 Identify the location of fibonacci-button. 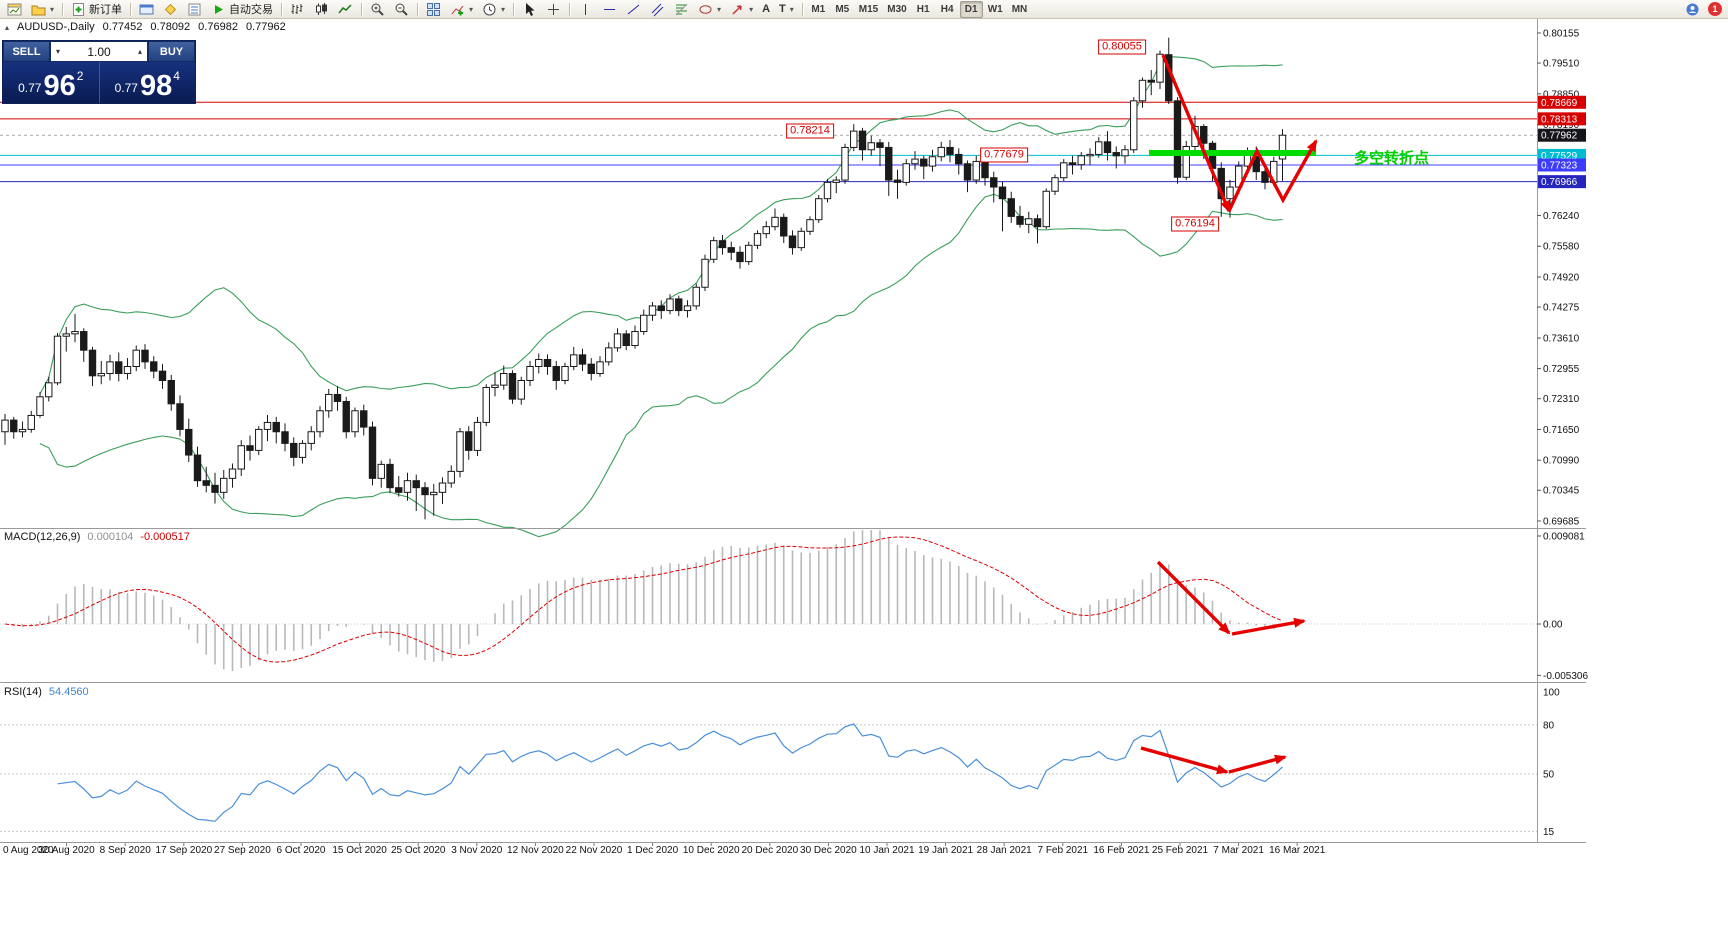
(681, 9).